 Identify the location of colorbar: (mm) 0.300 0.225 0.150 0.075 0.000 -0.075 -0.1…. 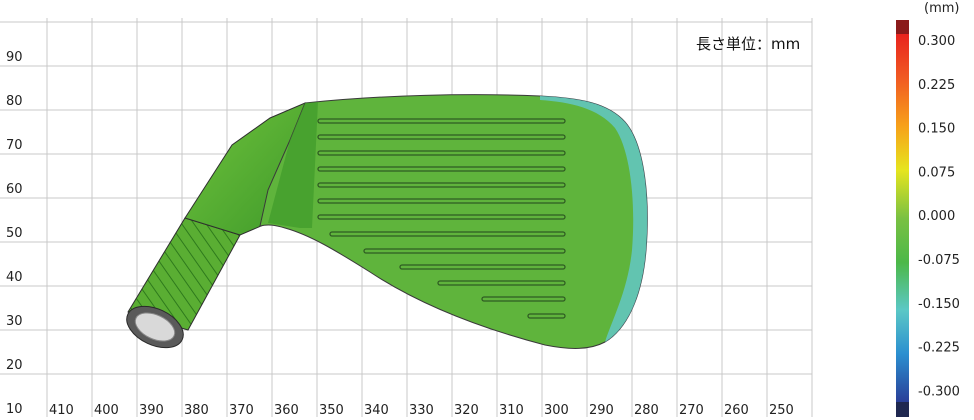
(928, 209).